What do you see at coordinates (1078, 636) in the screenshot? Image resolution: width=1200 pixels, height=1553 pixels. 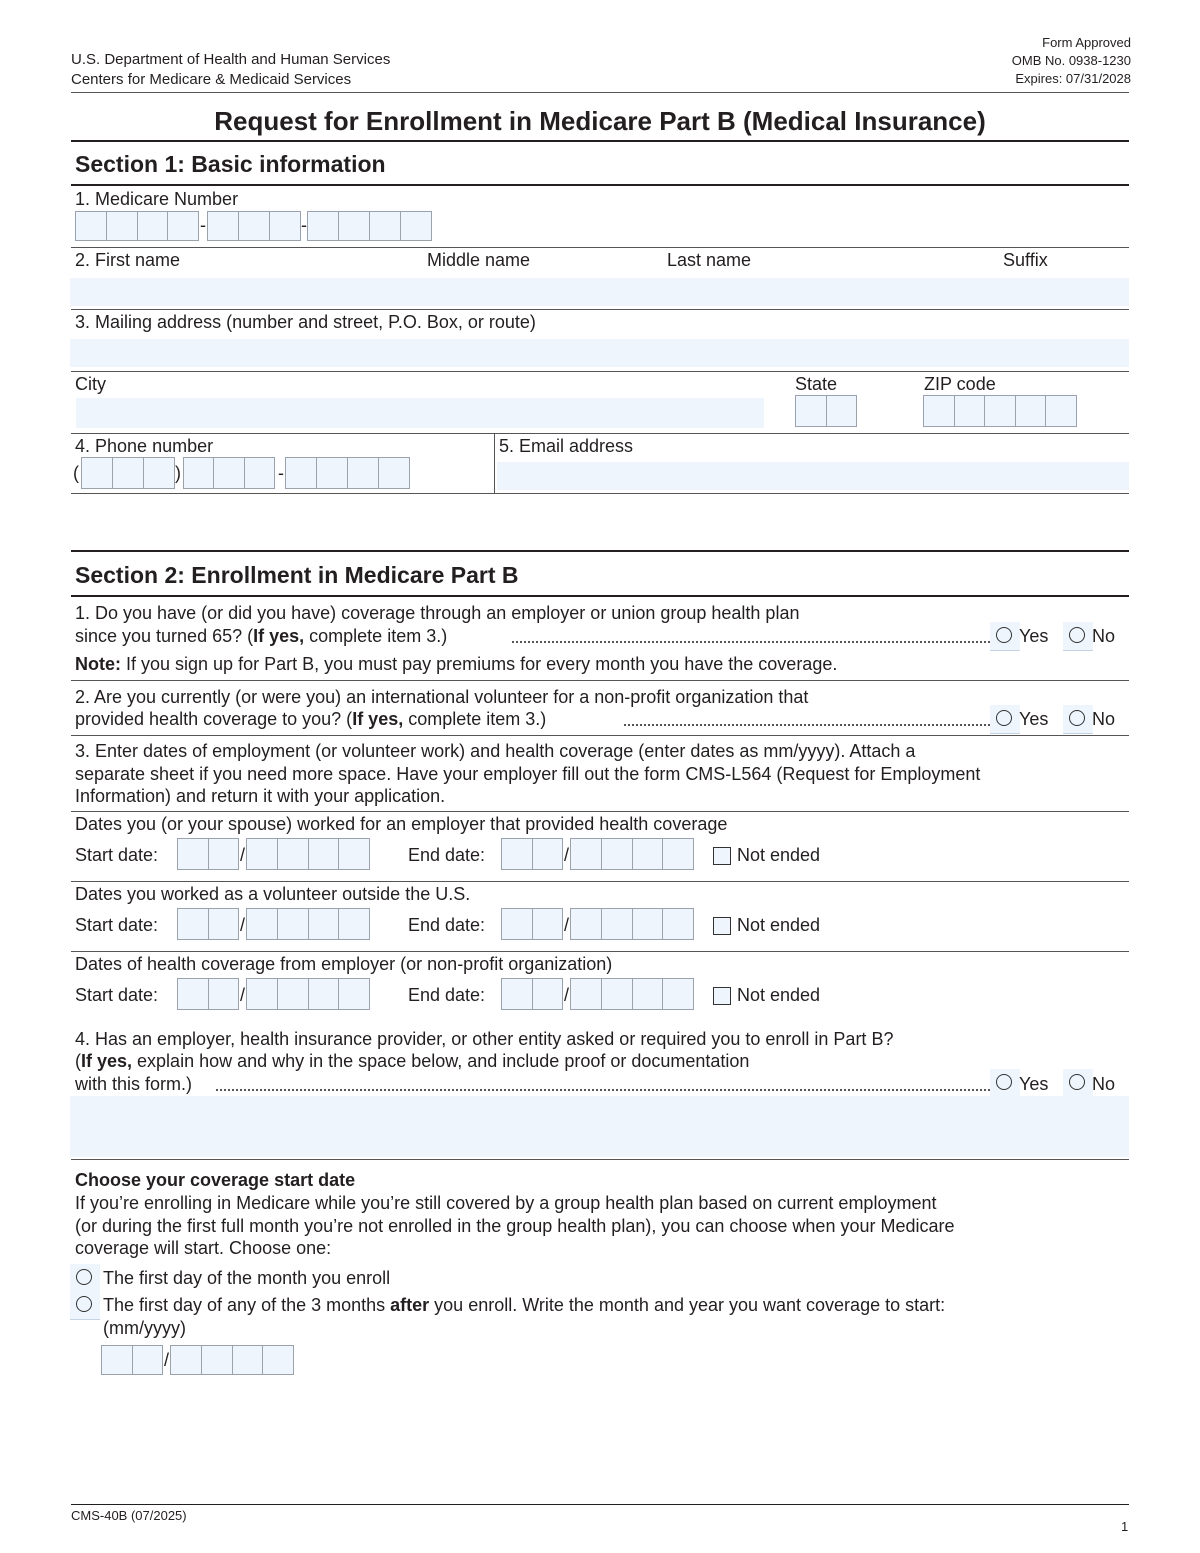 I see `q1-no-radio` at bounding box center [1078, 636].